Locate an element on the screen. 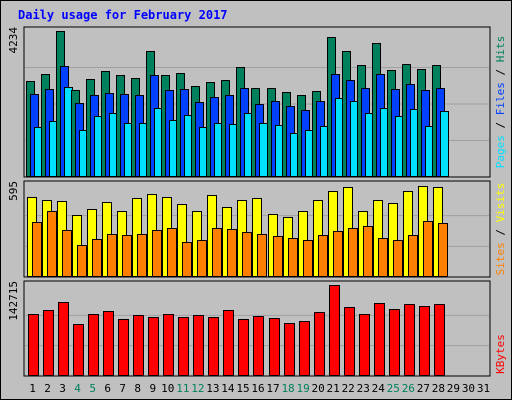  x-tick-label-11: 11 is located at coordinates (182, 388).